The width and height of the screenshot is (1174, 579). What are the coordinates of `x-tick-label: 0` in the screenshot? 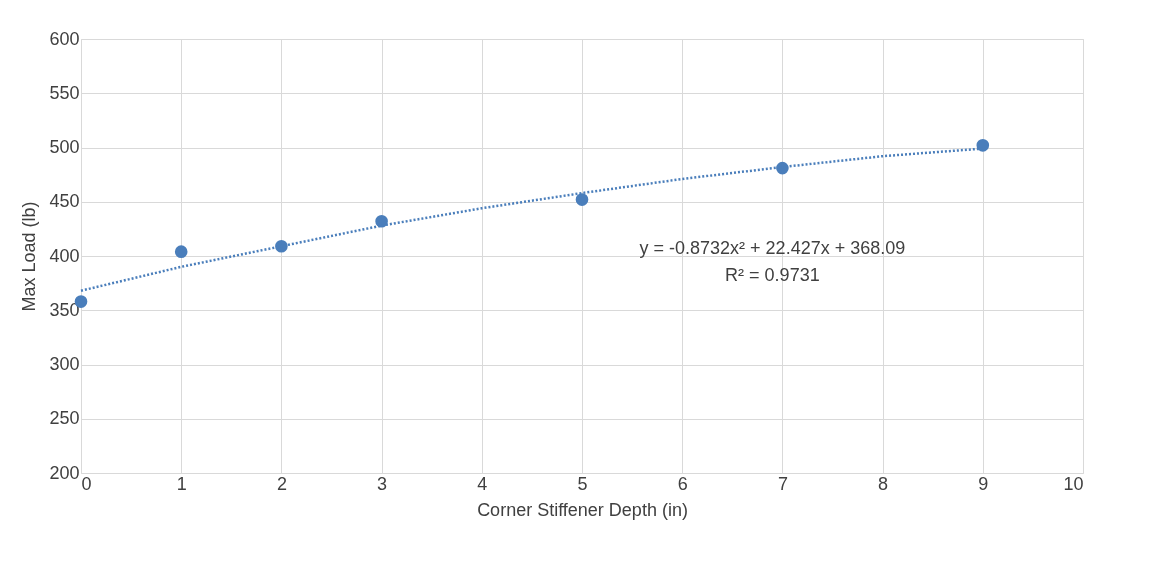 It's located at (86, 483).